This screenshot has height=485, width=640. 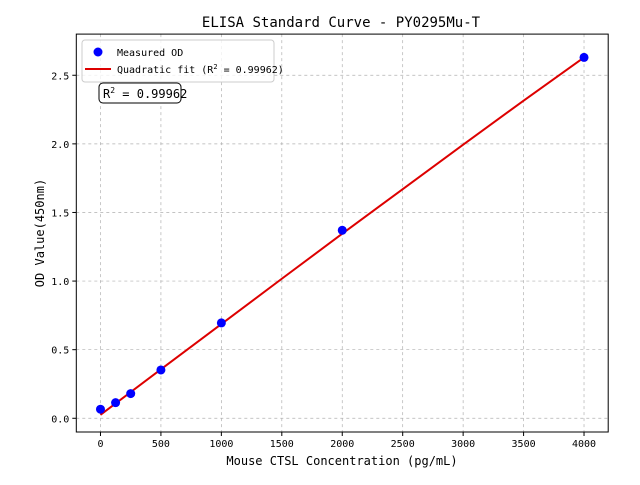 What do you see at coordinates (98, 52) in the screenshot?
I see `legend-marker-measured` at bounding box center [98, 52].